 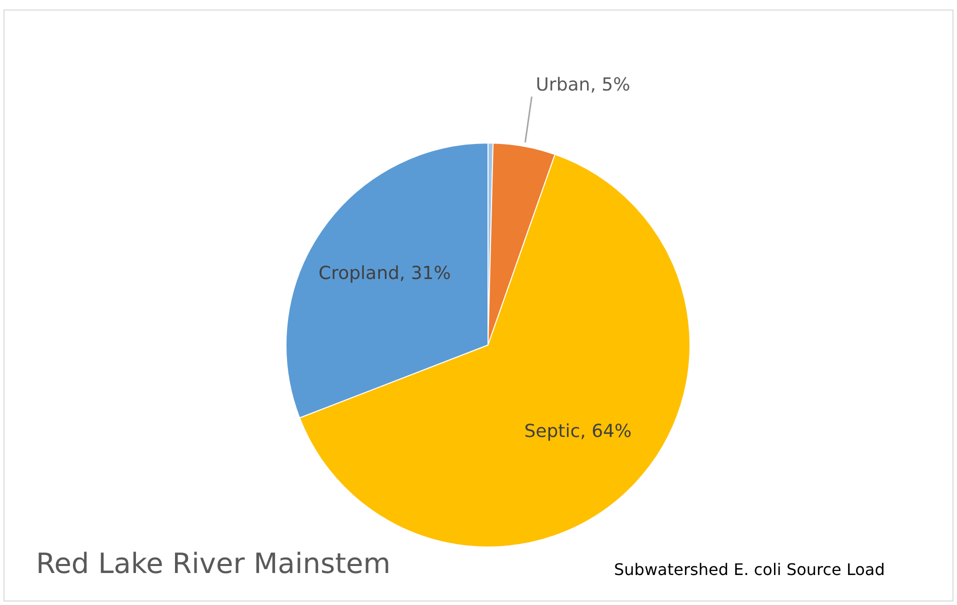 What do you see at coordinates (384, 273) in the screenshot?
I see `slice-label: Cropland, 31%` at bounding box center [384, 273].